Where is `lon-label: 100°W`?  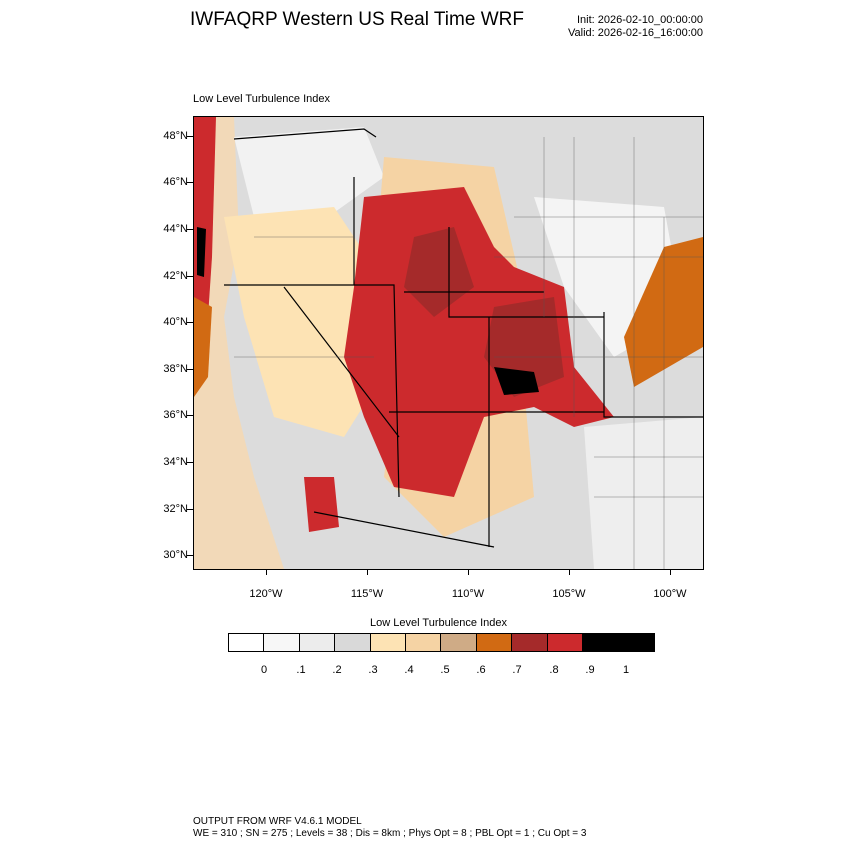 lon-label: 100°W is located at coordinates (670, 594).